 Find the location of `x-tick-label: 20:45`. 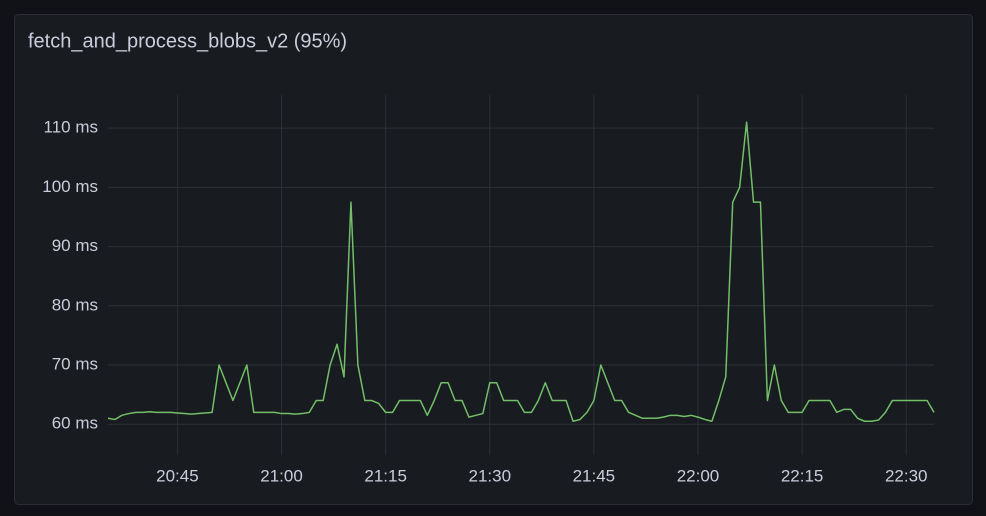

x-tick-label: 20:45 is located at coordinates (177, 475).